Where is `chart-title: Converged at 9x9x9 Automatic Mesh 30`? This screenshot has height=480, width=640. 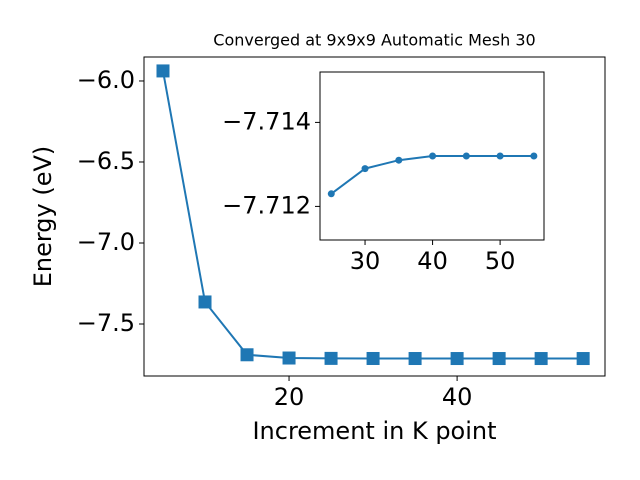 chart-title: Converged at 9x9x9 Automatic Mesh 30 is located at coordinates (374, 40).